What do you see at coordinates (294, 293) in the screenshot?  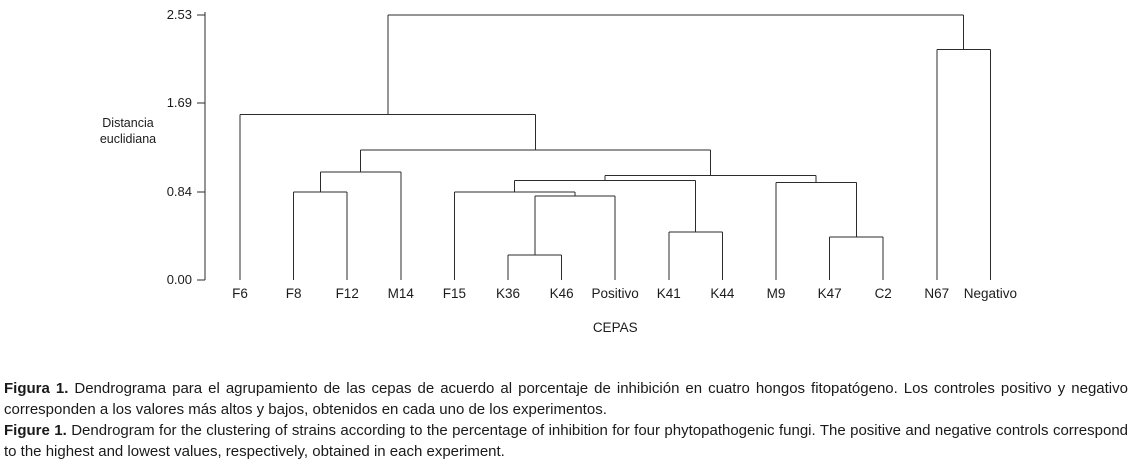 I see `leaf-label: F8` at bounding box center [294, 293].